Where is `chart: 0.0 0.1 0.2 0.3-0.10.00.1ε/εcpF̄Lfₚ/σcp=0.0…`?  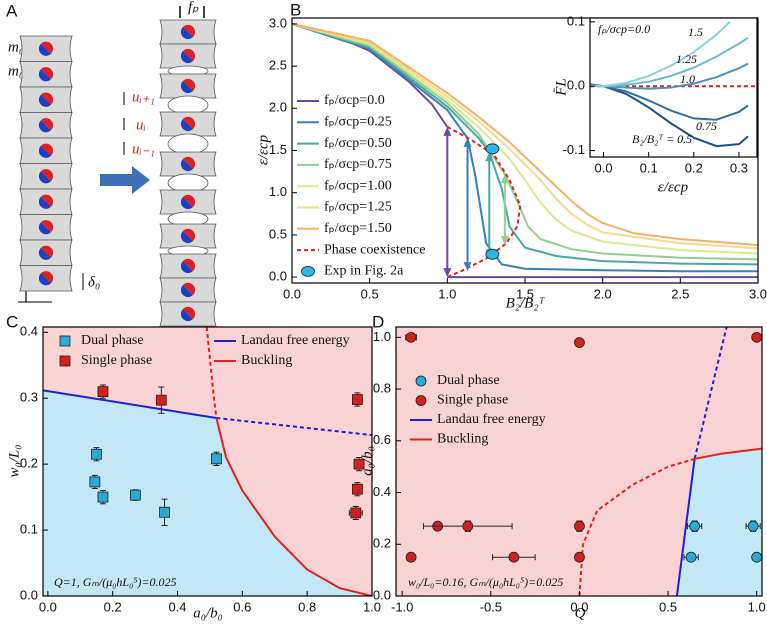
chart: 0.0 0.1 0.2 0.3-0.10.00.1ε/εcpF̄Lfₚ/σcp=0.0… is located at coordinates (655, 104).